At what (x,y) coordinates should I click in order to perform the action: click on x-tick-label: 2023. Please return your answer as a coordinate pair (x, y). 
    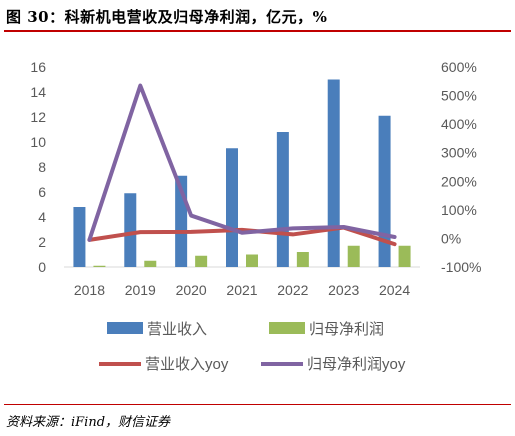
    Looking at the image, I should click on (343, 290).